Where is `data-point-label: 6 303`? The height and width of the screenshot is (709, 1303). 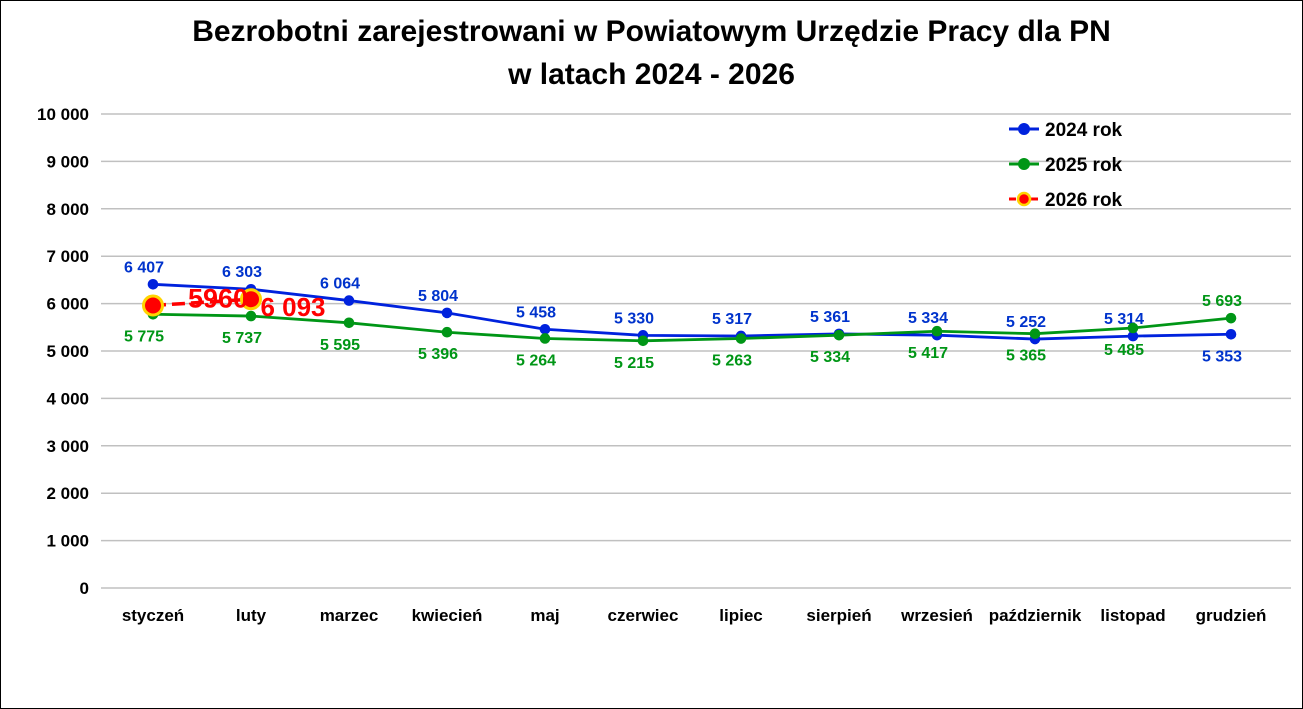
data-point-label: 6 303 is located at coordinates (242, 272).